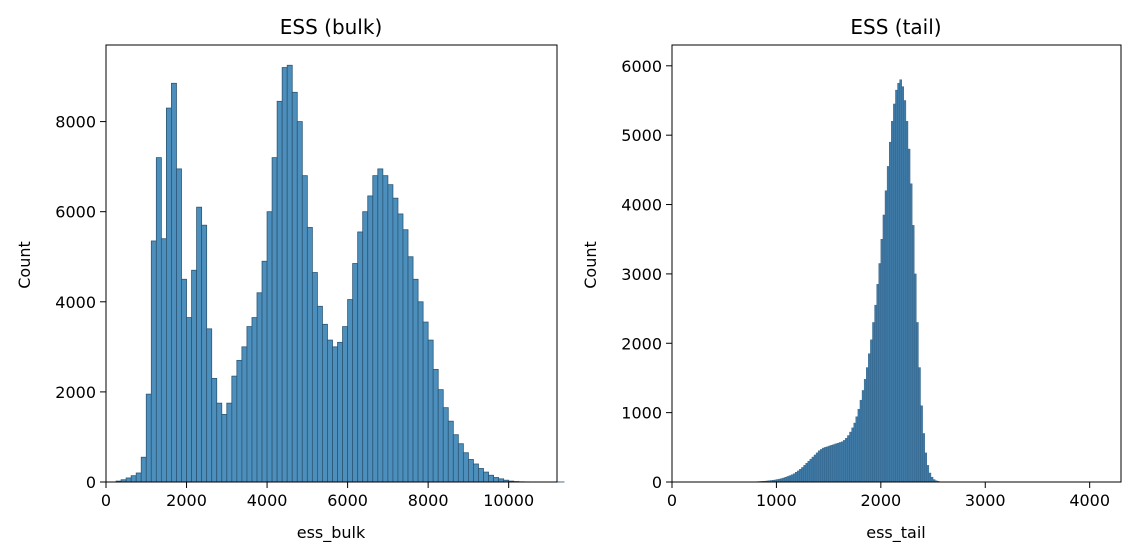 This screenshot has height=557, width=1136. I want to click on bars, so click(845, 281).